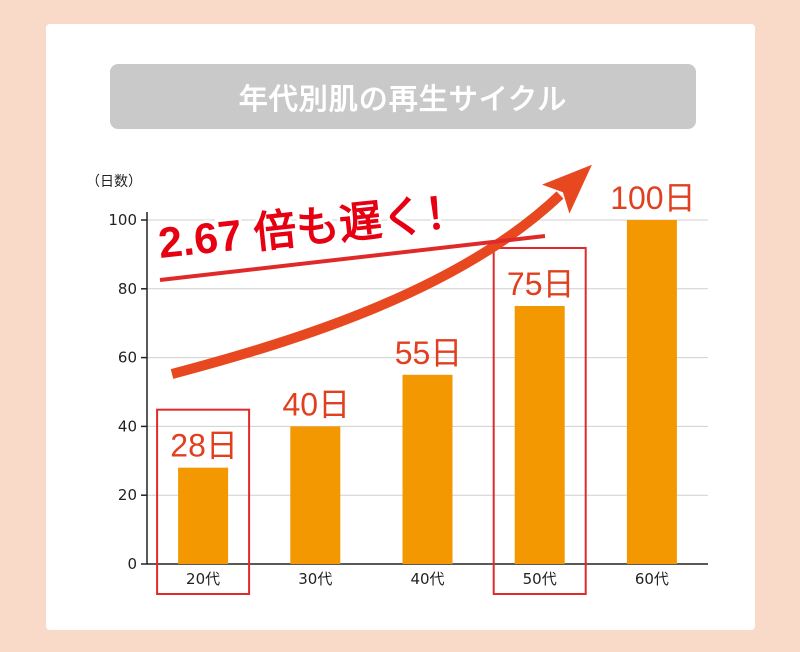 Image resolution: width=800 pixels, height=652 pixels. I want to click on callout-text: 2.67 倍も遅く！, so click(313, 228).